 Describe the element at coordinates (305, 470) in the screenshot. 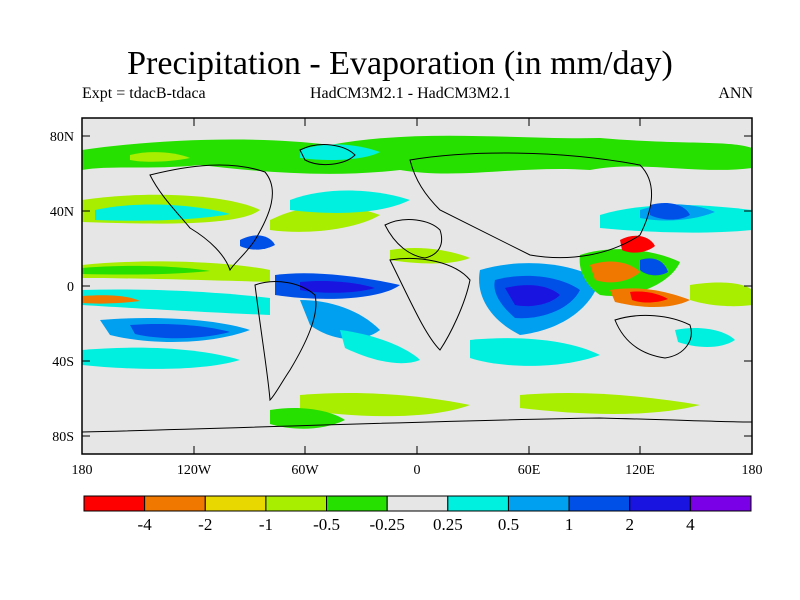

I see `lon-label-60w: 60W` at that location.